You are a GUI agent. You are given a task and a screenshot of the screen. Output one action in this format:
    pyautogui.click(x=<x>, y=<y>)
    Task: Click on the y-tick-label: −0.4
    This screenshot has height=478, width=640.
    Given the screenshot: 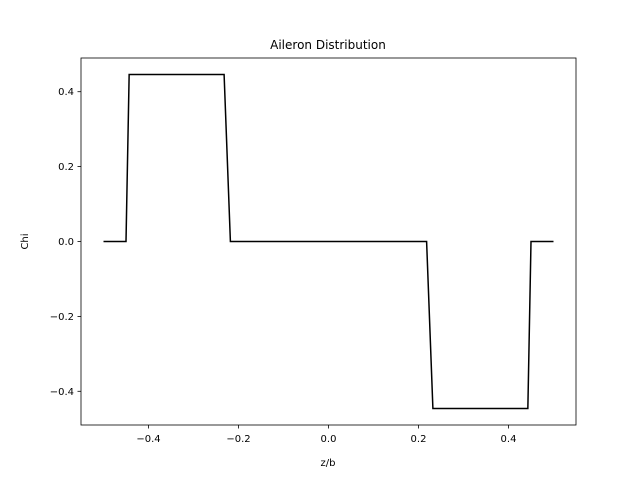 What is the action you would take?
    pyautogui.click(x=62, y=392)
    